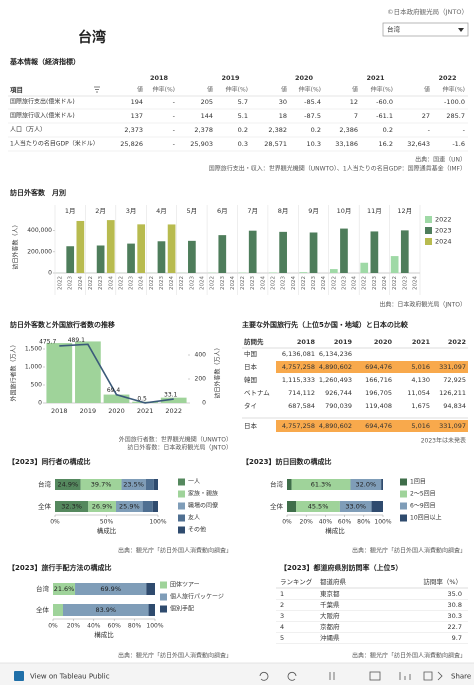 This screenshot has width=474, height=685. I want to click on data-label: 0.5, so click(142, 398).